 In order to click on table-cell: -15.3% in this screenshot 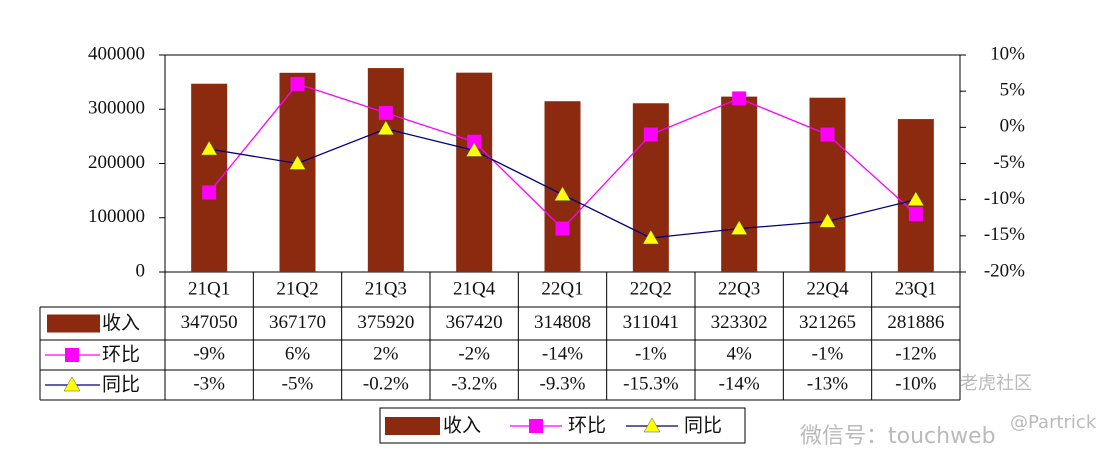, I will do `click(651, 383)`.